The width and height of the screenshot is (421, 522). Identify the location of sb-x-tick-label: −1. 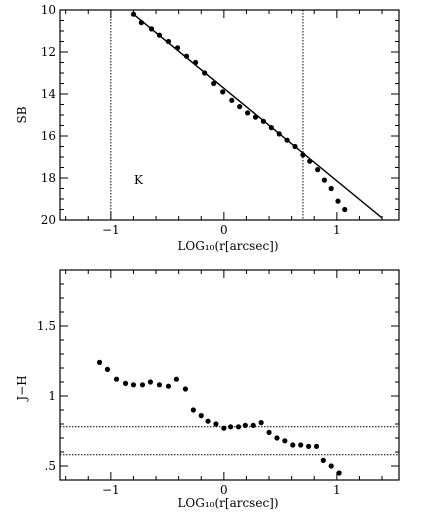
(111, 230).